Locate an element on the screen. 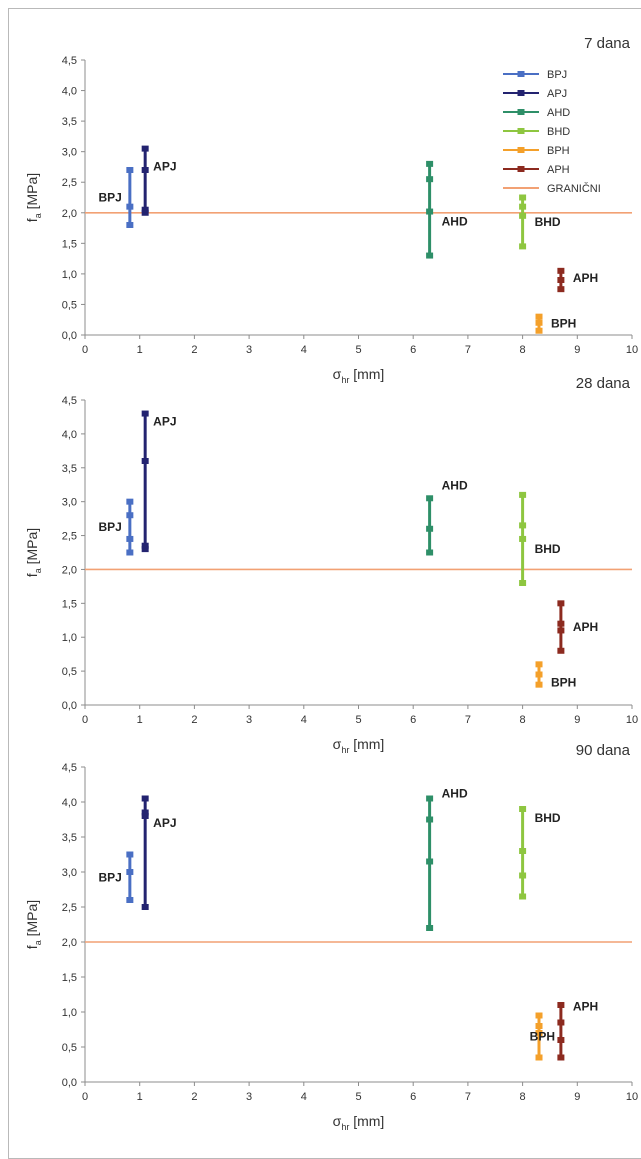  x-tick-label: 6 is located at coordinates (413, 350).